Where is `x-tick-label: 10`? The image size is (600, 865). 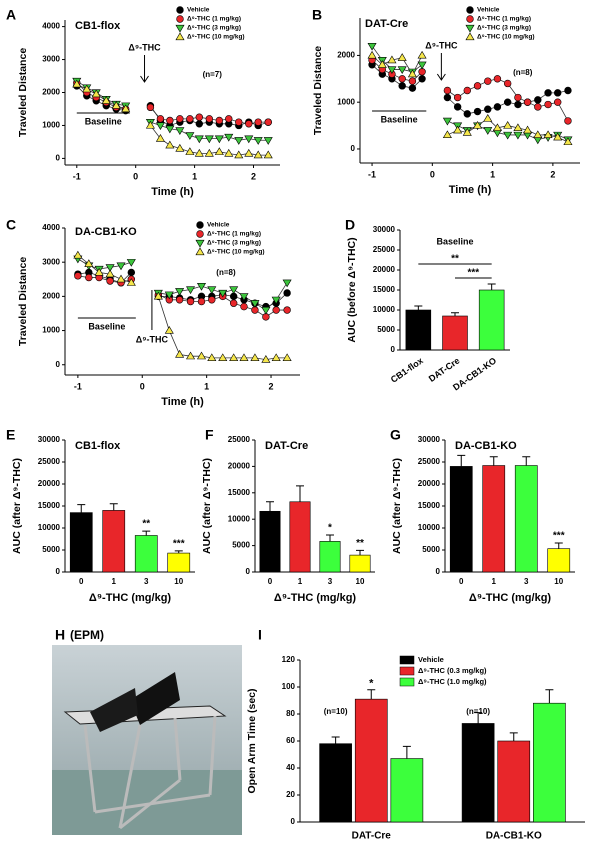 x-tick-label: 10 is located at coordinates (558, 581).